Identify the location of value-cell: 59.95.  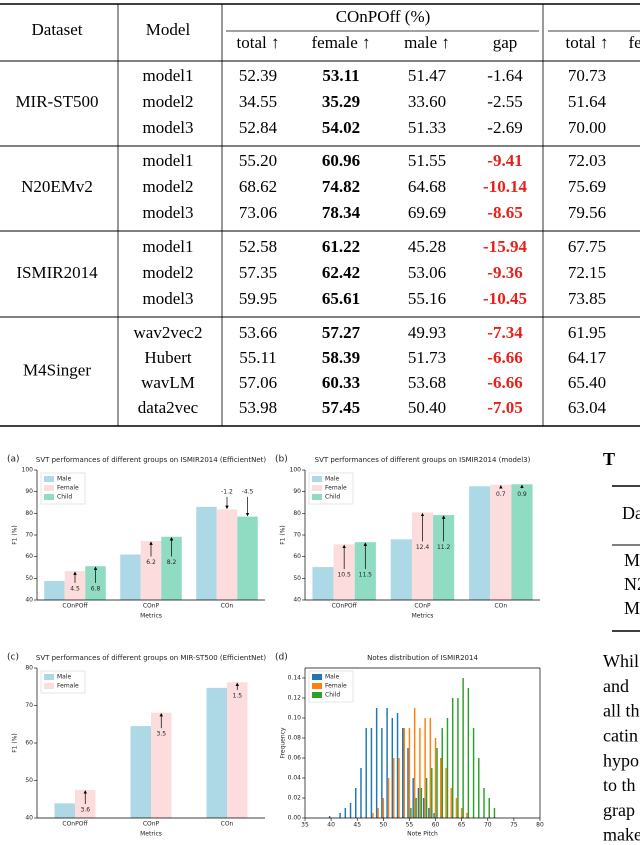
(258, 298).